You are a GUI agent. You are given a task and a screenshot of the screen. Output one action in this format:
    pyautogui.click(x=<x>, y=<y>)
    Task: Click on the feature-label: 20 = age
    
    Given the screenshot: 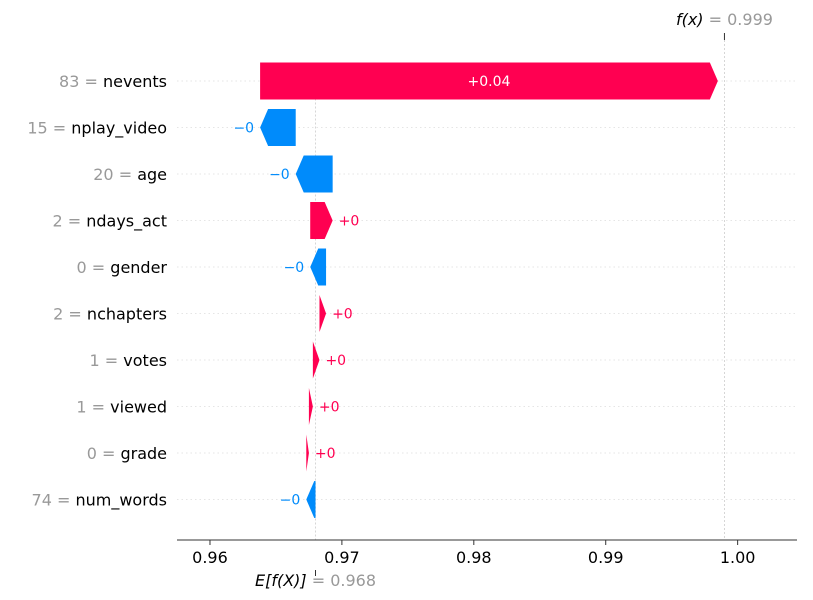 What is the action you would take?
    pyautogui.click(x=130, y=174)
    